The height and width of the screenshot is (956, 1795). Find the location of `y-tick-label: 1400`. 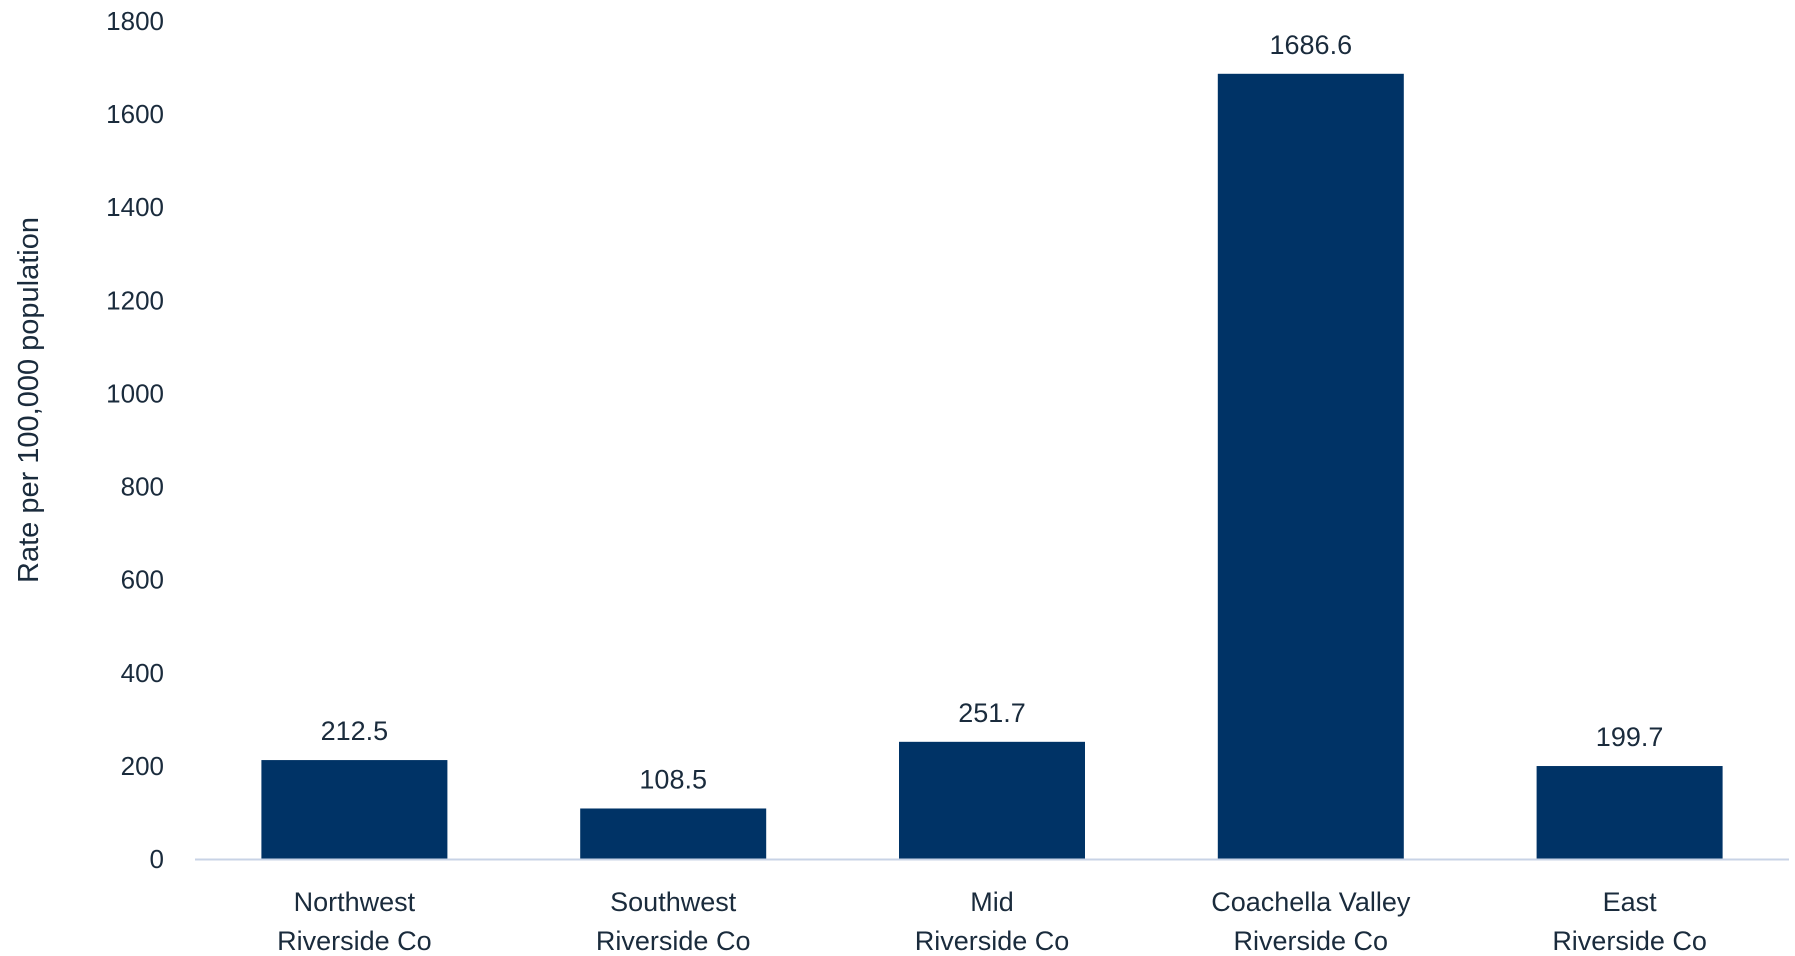

y-tick-label: 1400 is located at coordinates (135, 207).